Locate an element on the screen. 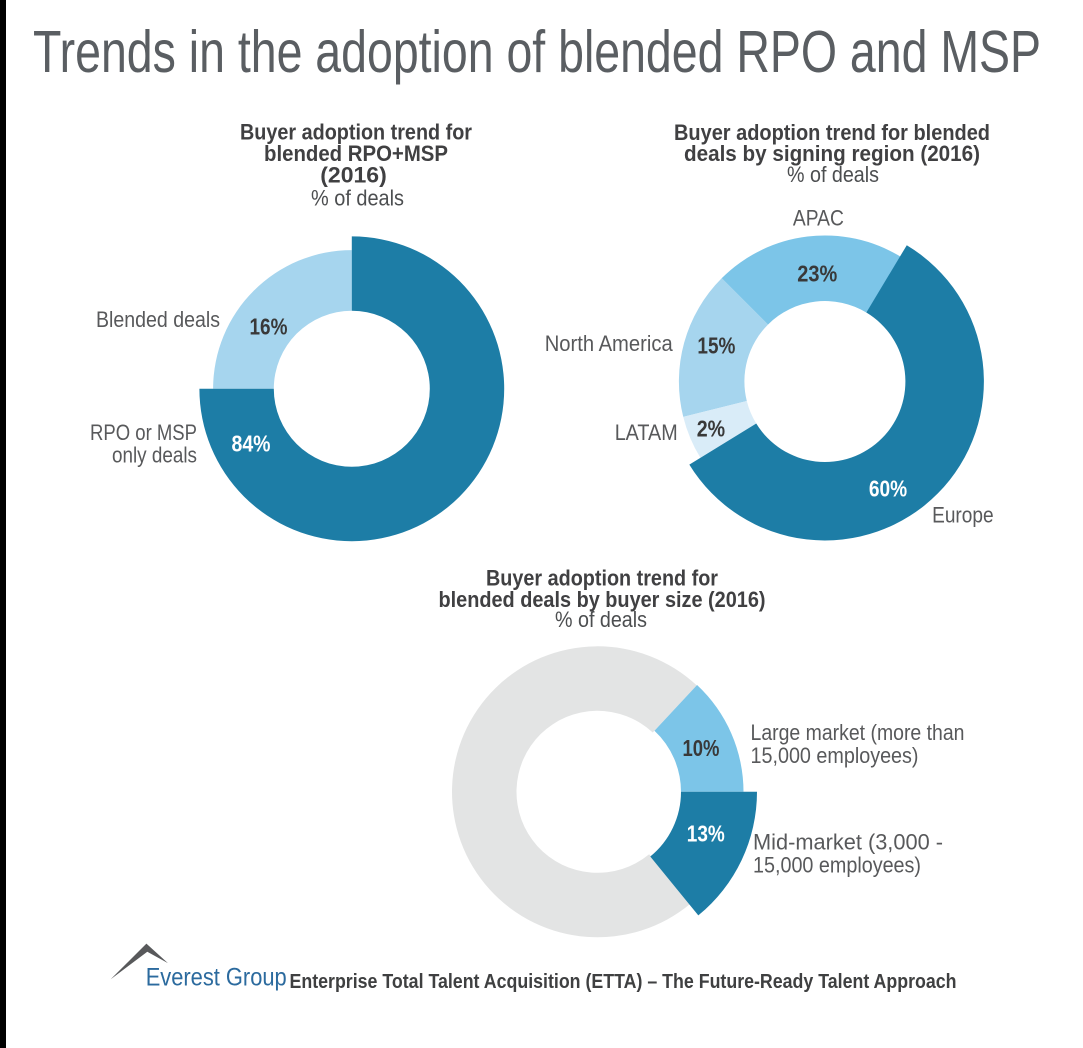  svg-text: 23% is located at coordinates (817, 273).